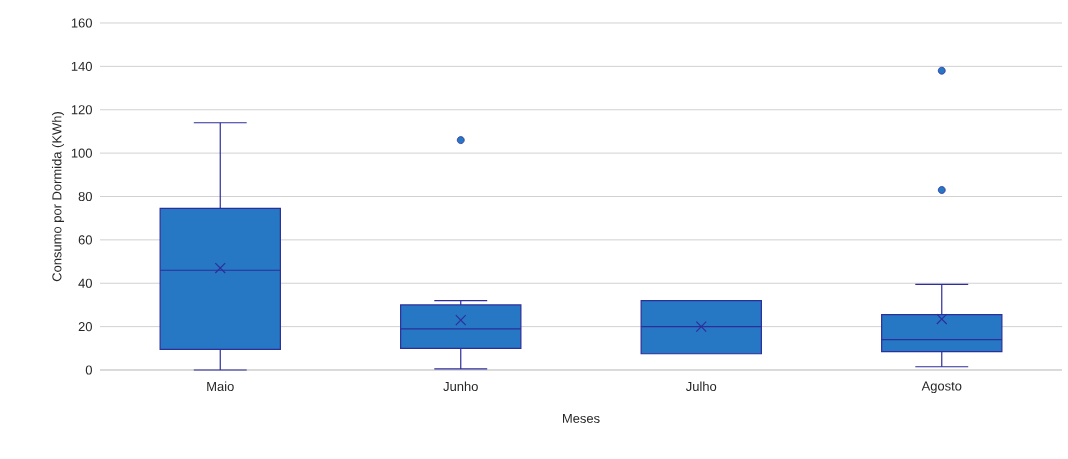  I want to click on y-tick-label: 20, so click(85, 327).